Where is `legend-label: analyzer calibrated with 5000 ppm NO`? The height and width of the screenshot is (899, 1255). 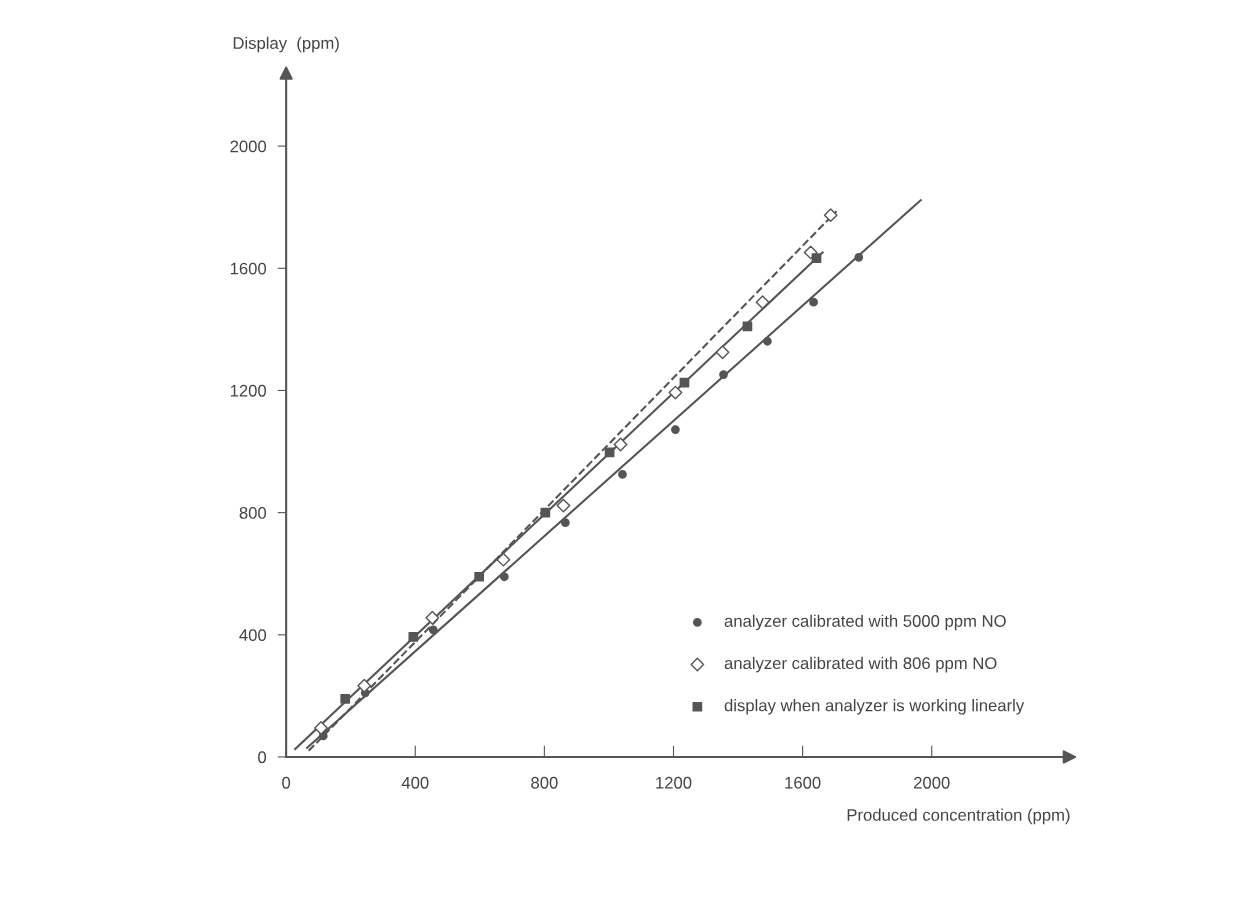
legend-label: analyzer calibrated with 5000 ppm NO is located at coordinates (865, 622).